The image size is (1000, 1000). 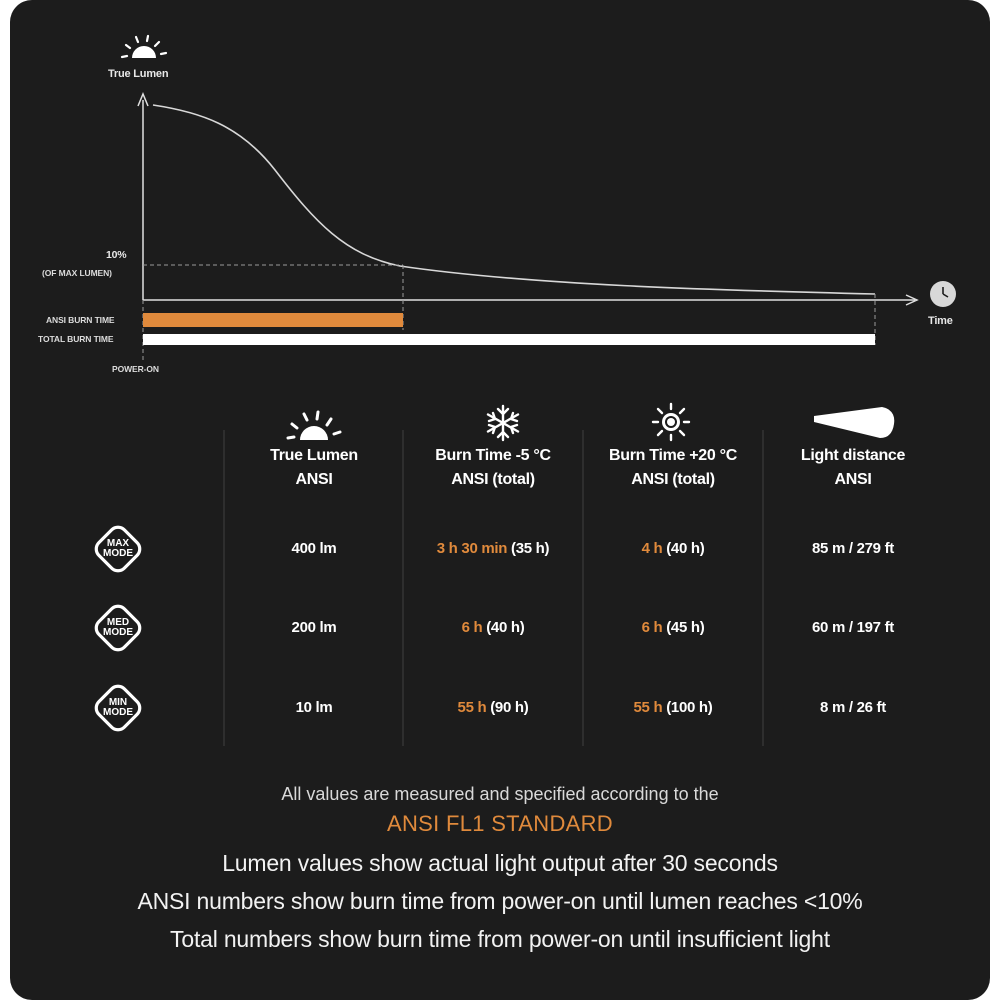 What do you see at coordinates (943, 294) in the screenshot?
I see `clock-icon` at bounding box center [943, 294].